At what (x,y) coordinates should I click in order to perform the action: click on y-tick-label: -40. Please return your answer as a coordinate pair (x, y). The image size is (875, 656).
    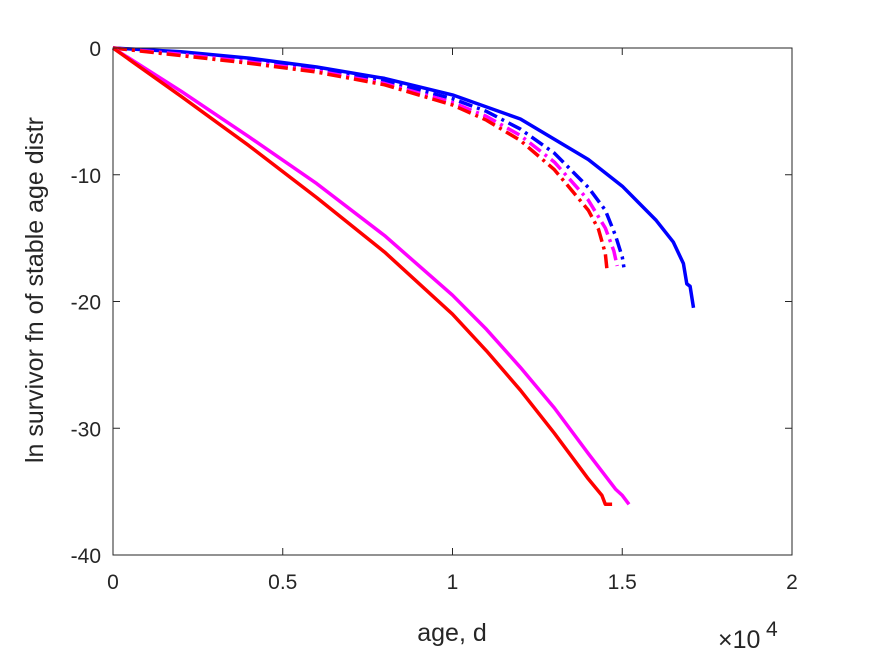
    Looking at the image, I should click on (86, 556).